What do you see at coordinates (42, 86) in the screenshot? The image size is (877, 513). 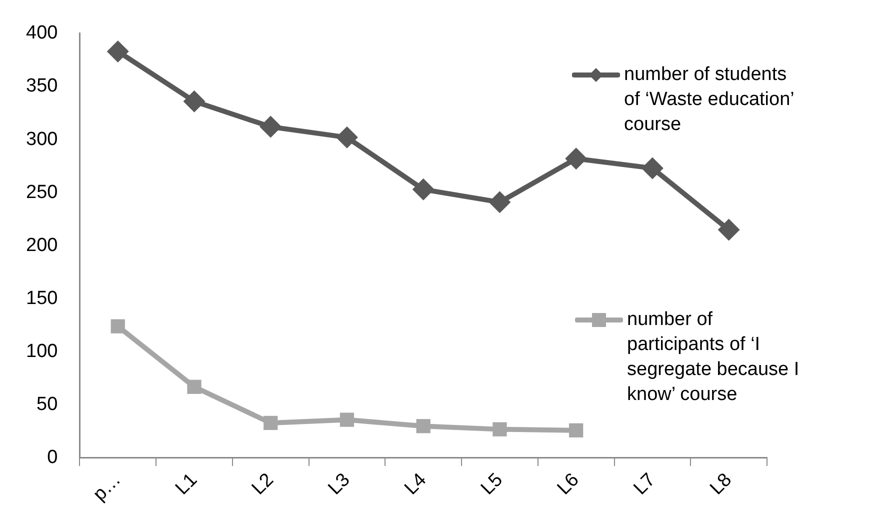 I see `y-tick-label: 350` at bounding box center [42, 86].